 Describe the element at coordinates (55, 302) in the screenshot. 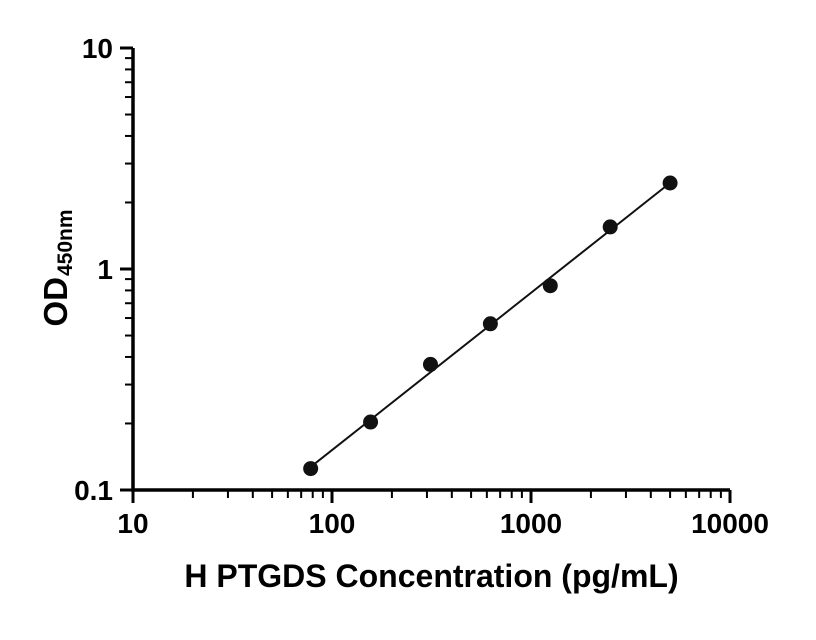

I see `y-axis-title-main: OD` at that location.